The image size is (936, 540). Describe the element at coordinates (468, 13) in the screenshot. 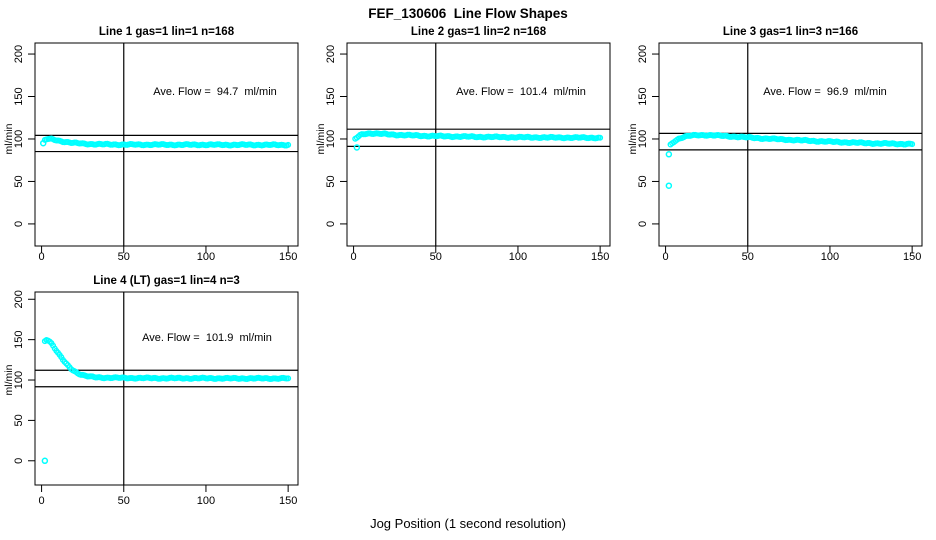

I see `figure-title: FEF_130606 Line Flow Shapes` at that location.